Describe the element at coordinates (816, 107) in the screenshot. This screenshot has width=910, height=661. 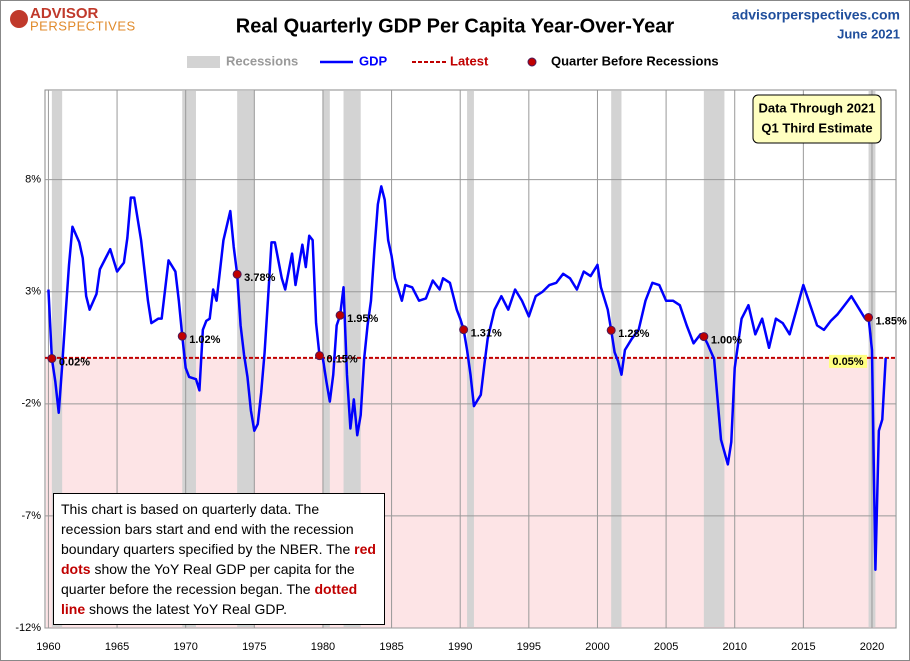
I see `annotation-text: Data Through 2021` at that location.